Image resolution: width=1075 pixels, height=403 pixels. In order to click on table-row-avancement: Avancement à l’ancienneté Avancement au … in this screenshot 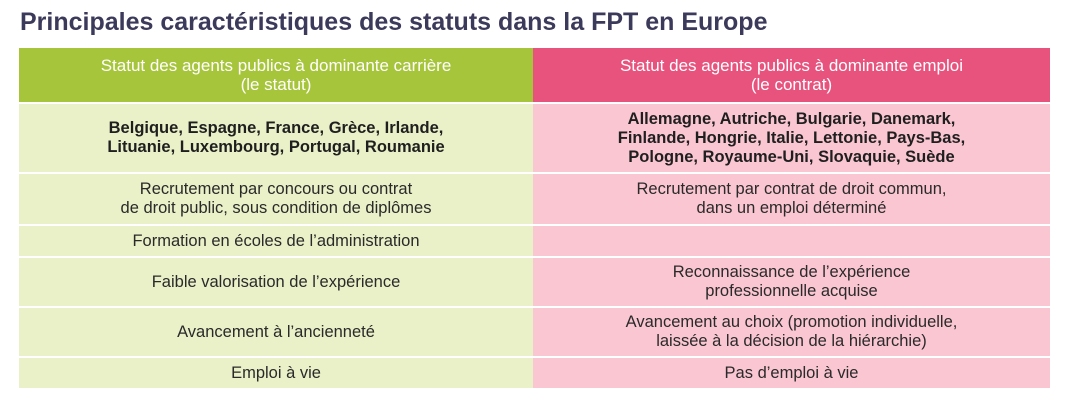, I will do `click(534, 333)`.